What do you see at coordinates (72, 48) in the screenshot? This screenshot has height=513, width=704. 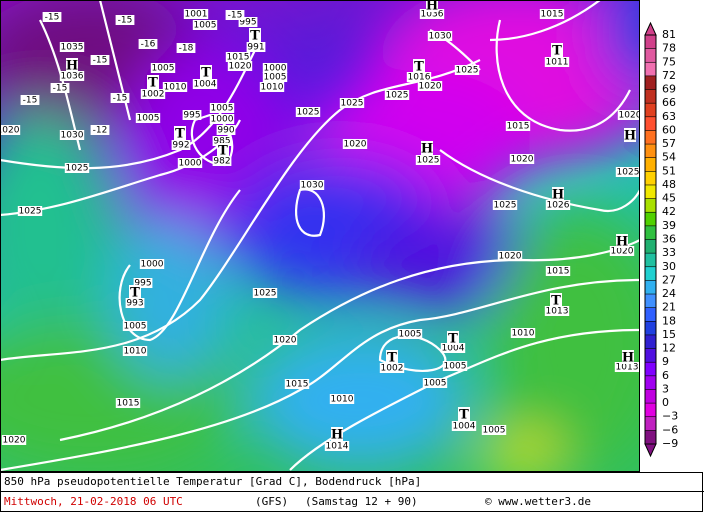 I see `pressure-label: 1035` at bounding box center [72, 48].